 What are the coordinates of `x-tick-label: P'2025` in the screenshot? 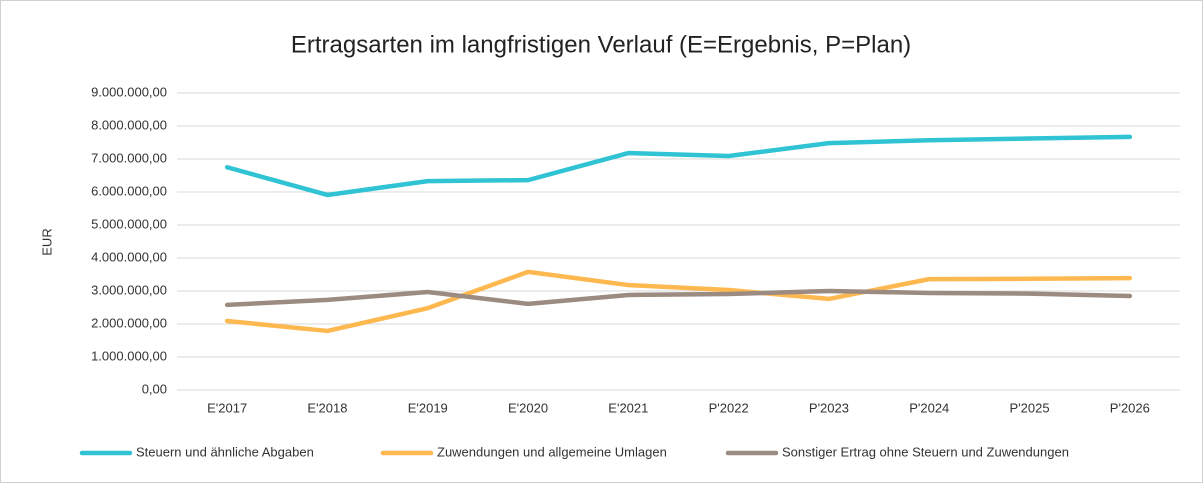 It's located at (1030, 407).